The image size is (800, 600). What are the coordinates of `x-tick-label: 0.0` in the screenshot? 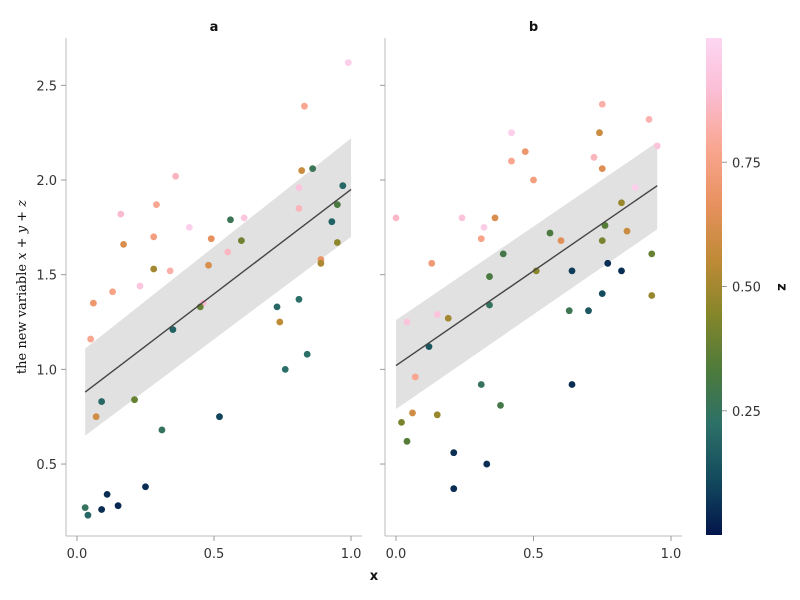 It's located at (77, 554).